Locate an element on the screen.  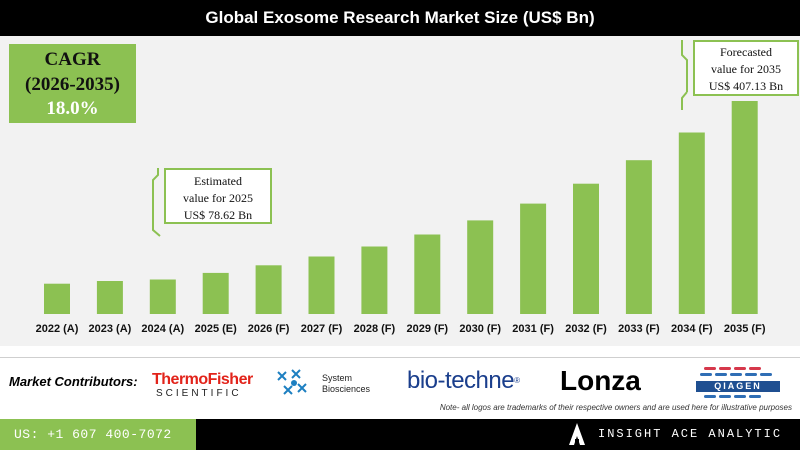
x-tick-label-6: 2028 (F) is located at coordinates (375, 329).